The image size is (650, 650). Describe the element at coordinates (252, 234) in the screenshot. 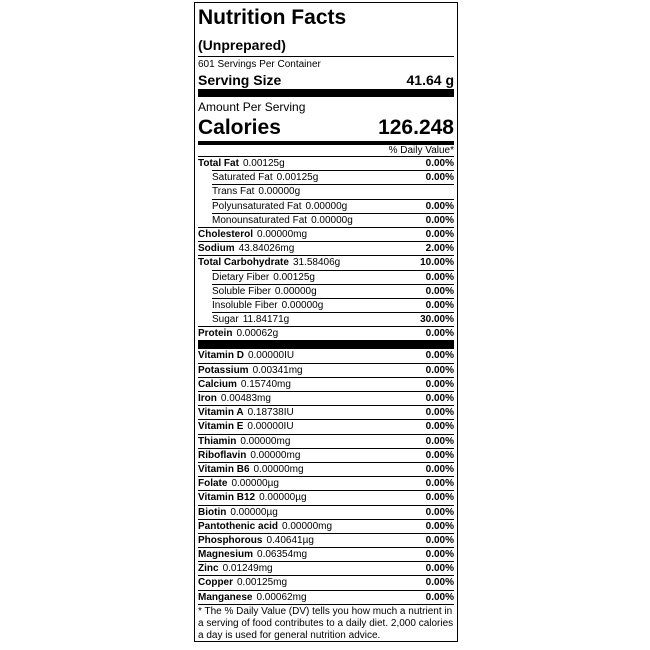

I see `nutrient-cell: Cholesterol 0.00000mg` at that location.